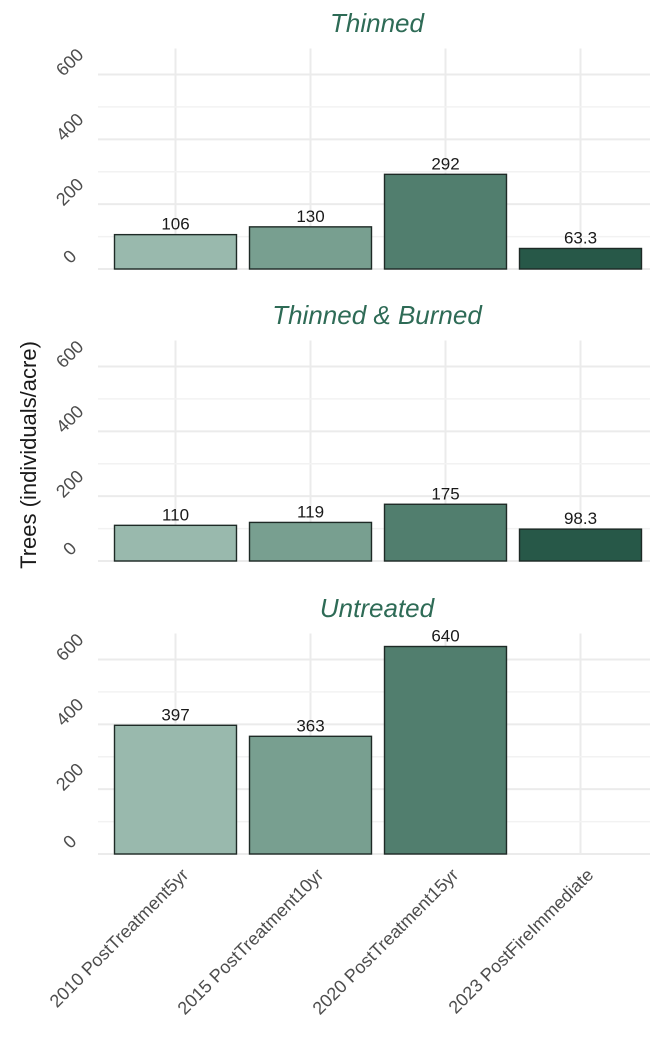 The image size is (652, 1049). I want to click on y-tick-label-1-1: 200, so click(69, 483).